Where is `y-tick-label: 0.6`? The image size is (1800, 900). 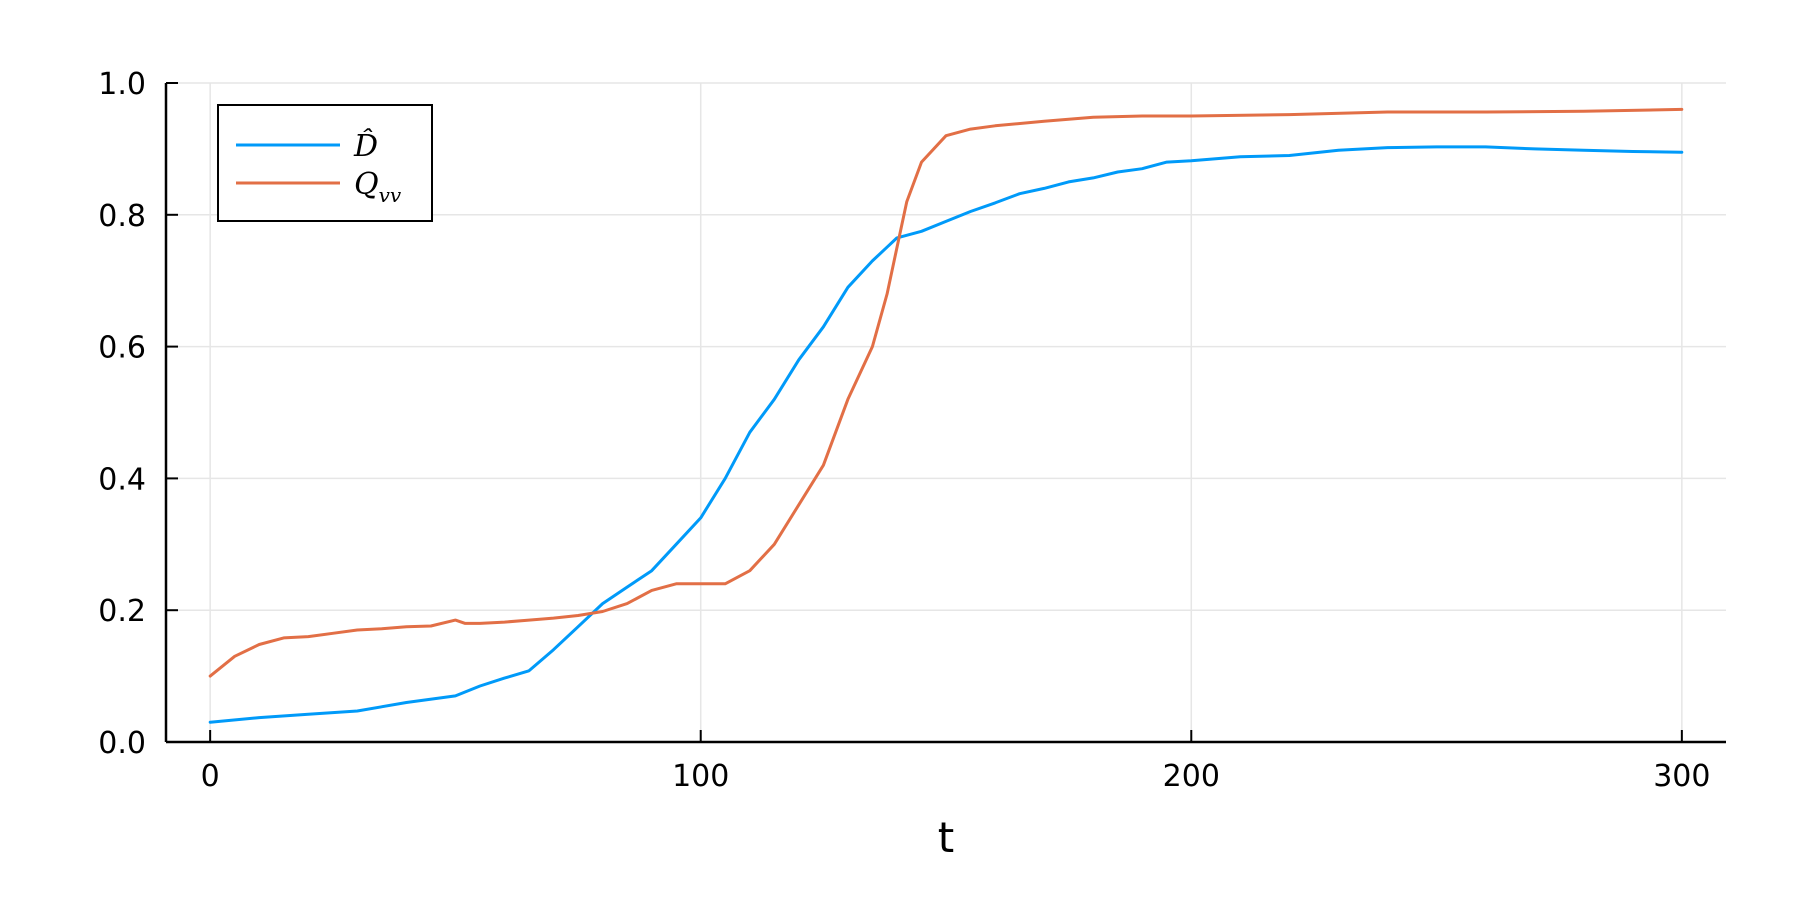
y-tick-label: 0.6 is located at coordinates (122, 348).